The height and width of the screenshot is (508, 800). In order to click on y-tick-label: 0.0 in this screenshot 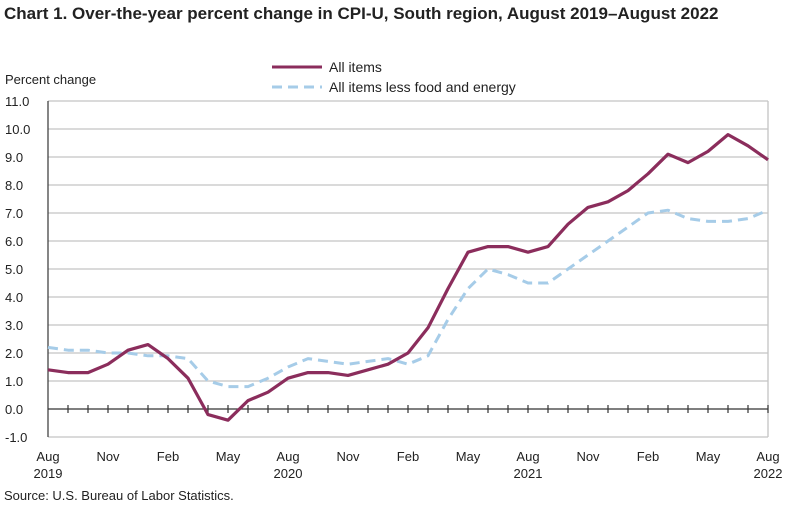, I will do `click(14, 409)`.